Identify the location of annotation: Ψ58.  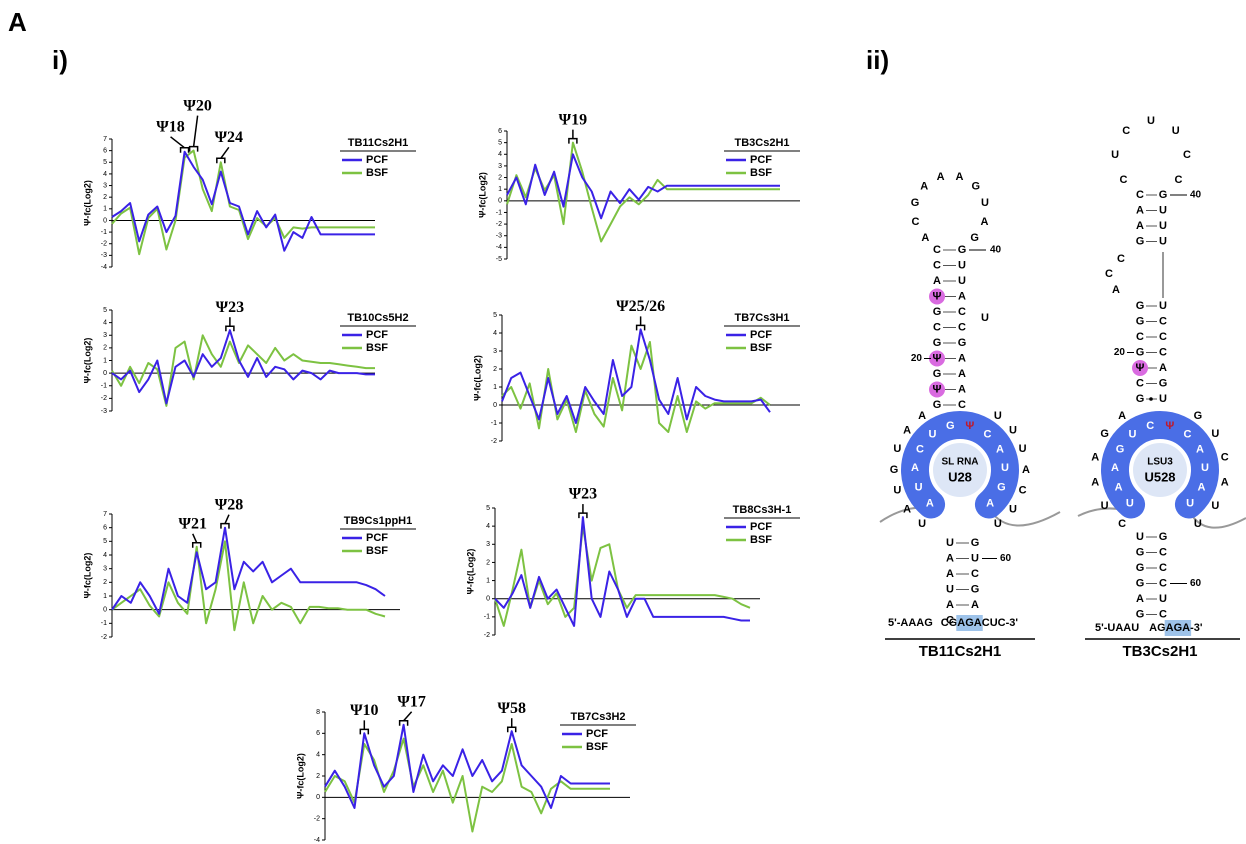
(511, 708).